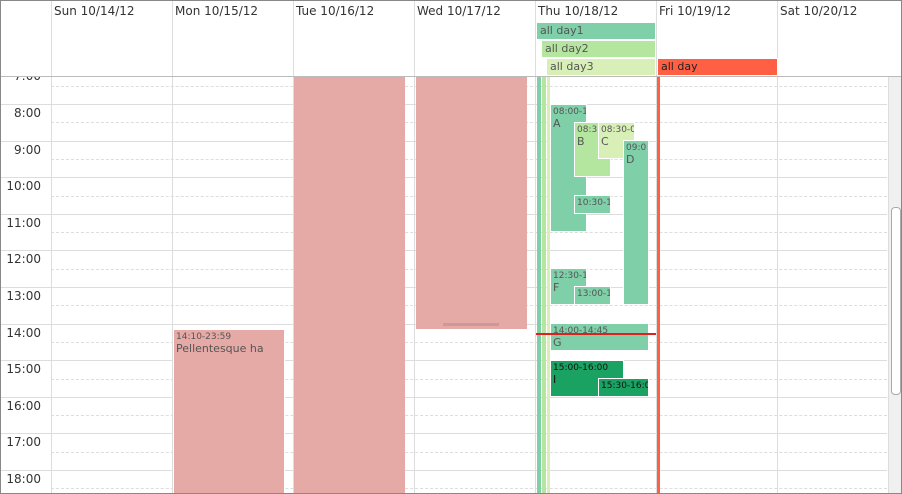  I want to click on time-label: 16:00, so click(23, 405).